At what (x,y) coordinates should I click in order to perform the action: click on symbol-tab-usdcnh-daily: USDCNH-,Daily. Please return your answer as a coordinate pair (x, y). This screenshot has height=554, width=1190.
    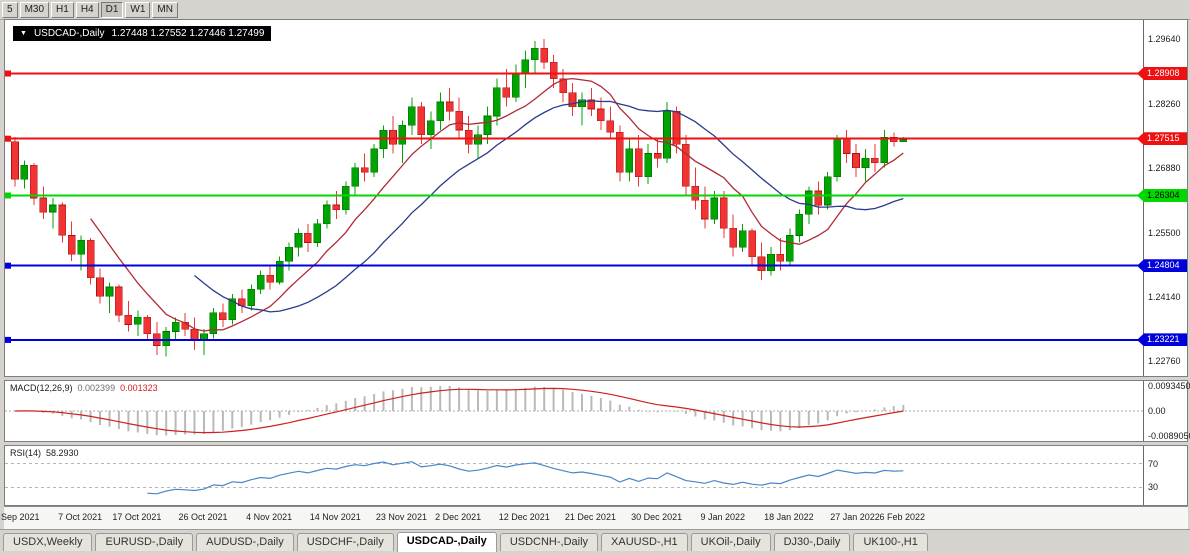
    Looking at the image, I should click on (549, 542).